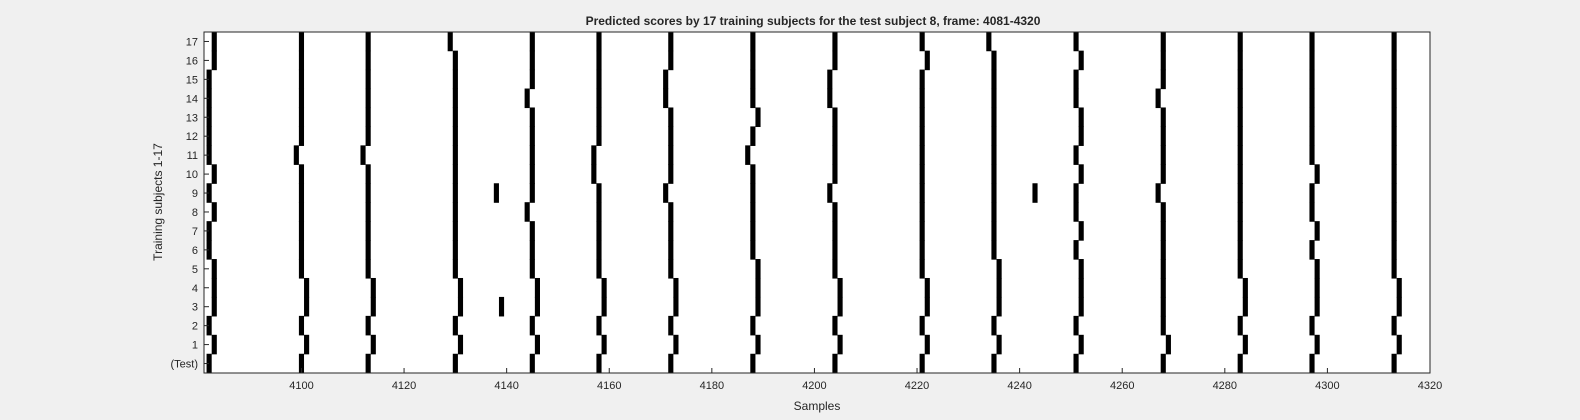  What do you see at coordinates (1327, 386) in the screenshot?
I see `x-tick-label: 4300` at bounding box center [1327, 386].